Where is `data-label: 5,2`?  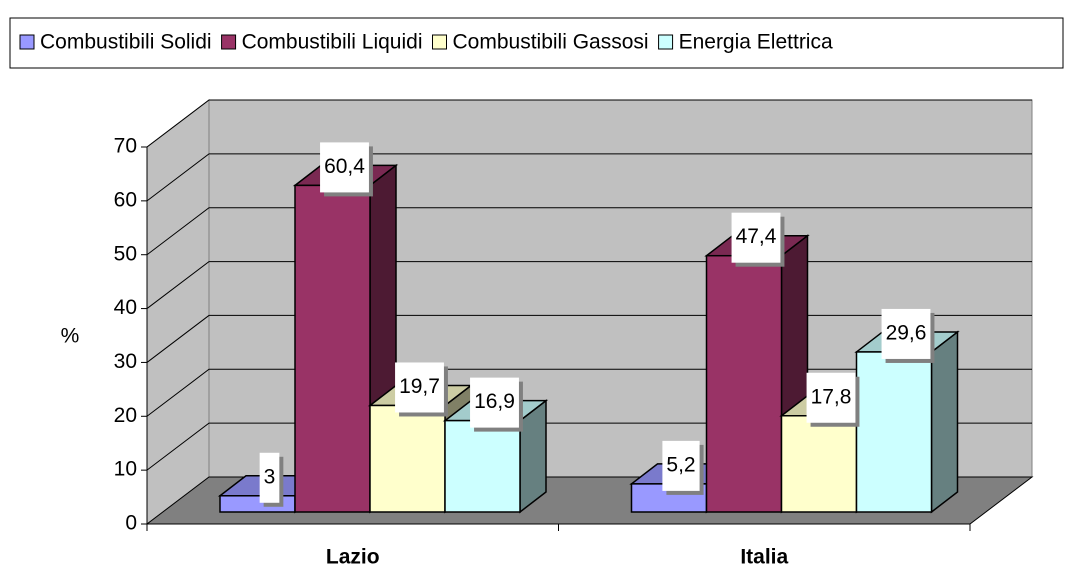
data-label: 5,2 is located at coordinates (680, 464).